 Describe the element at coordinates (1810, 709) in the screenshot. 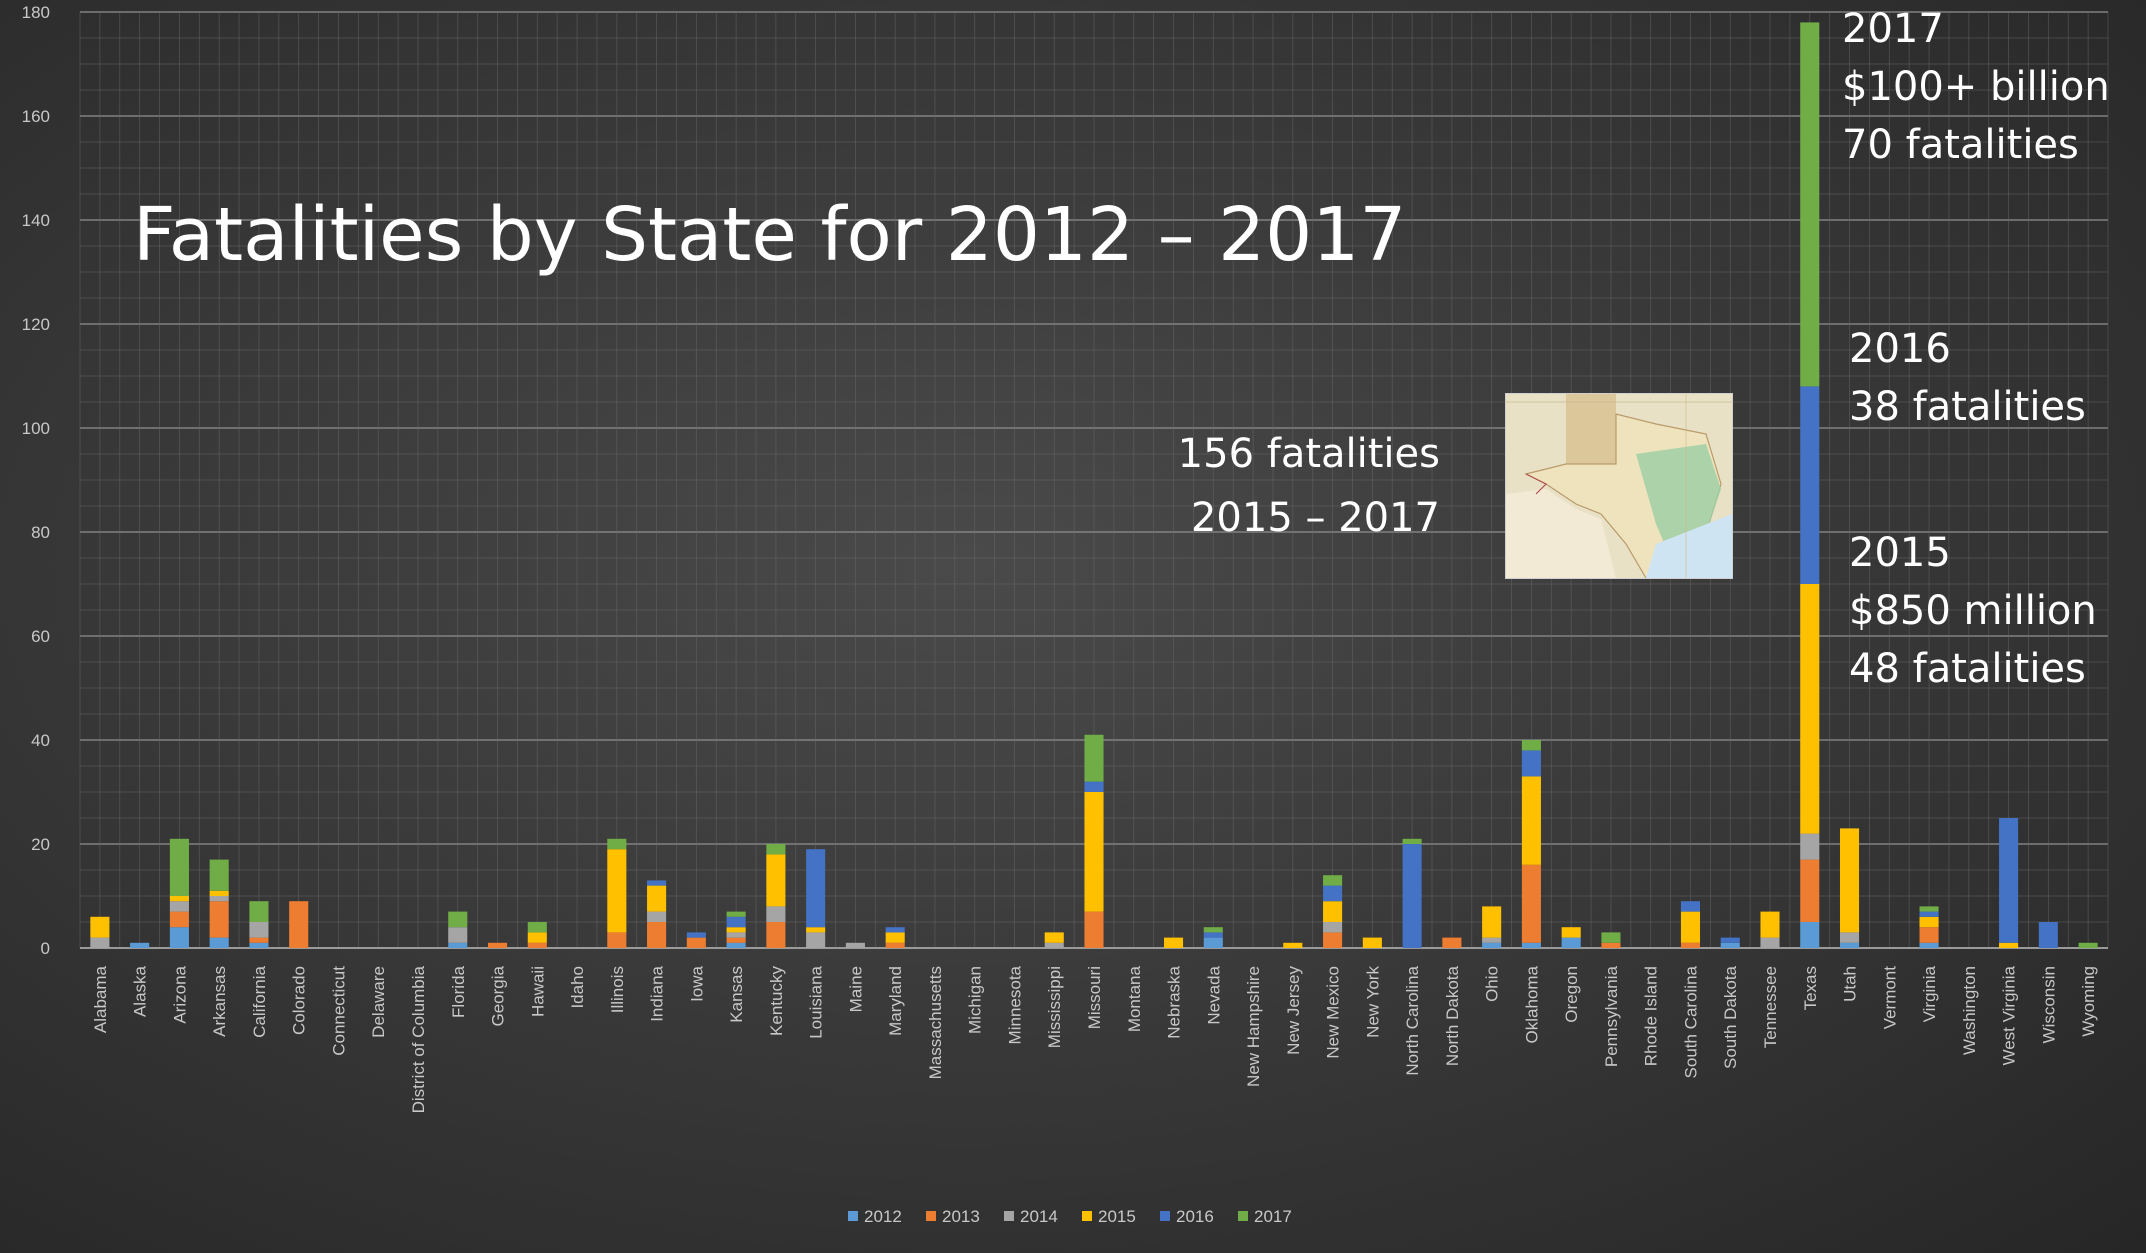

I see `bar-texas-2015` at that location.